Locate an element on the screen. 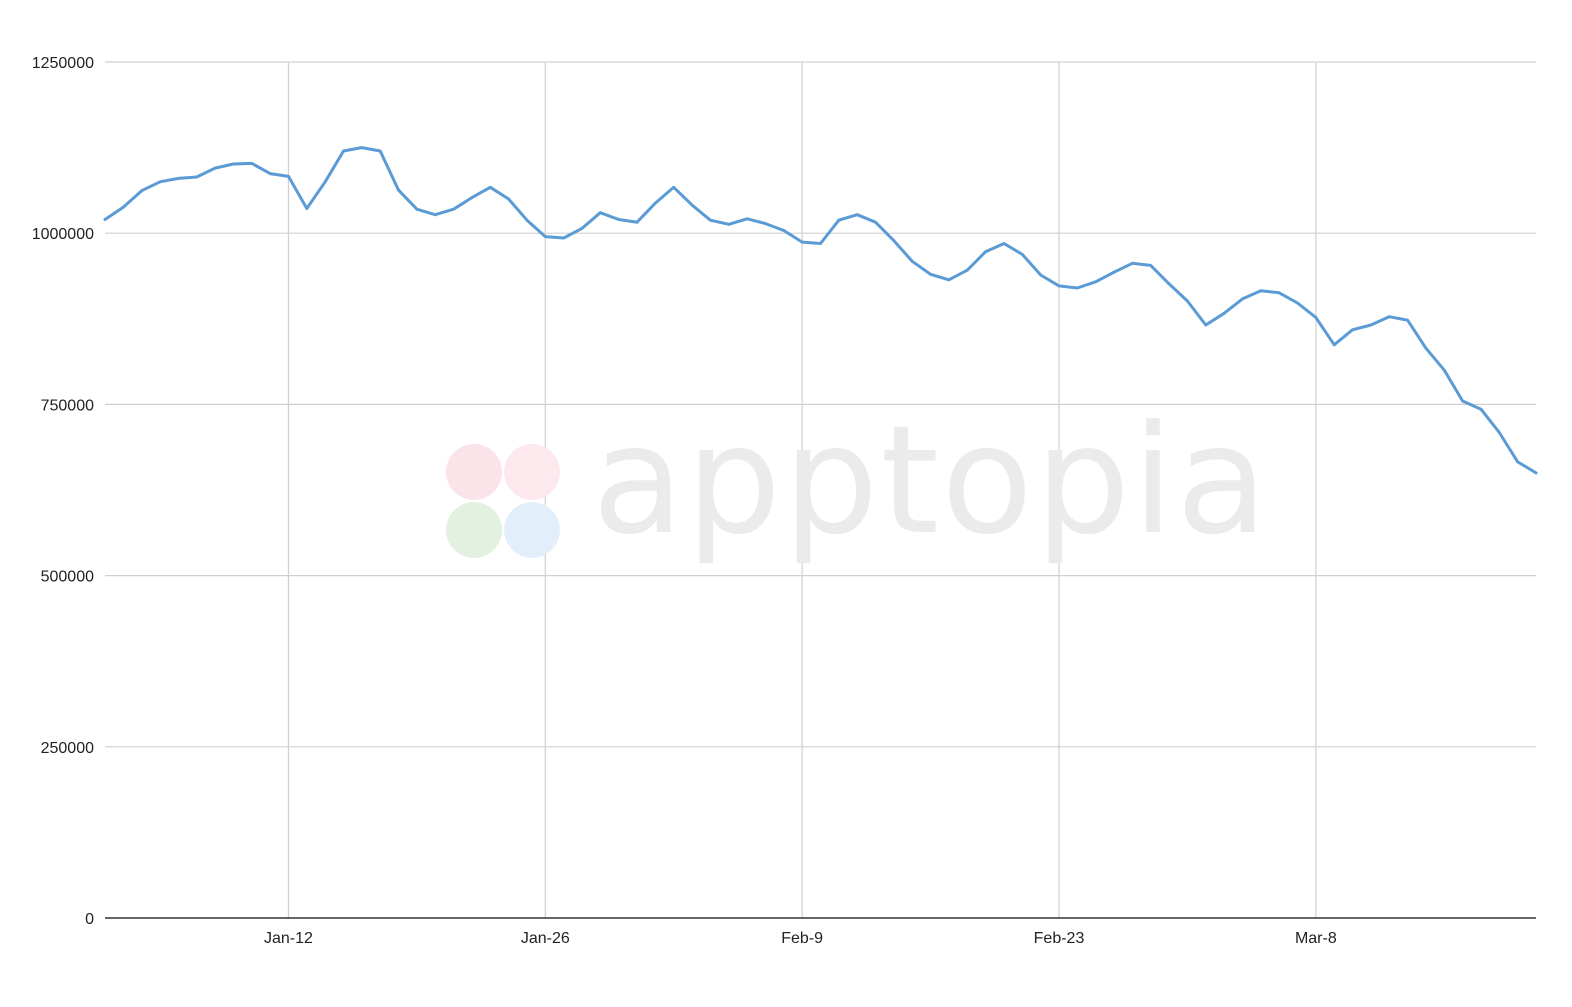 The height and width of the screenshot is (1007, 1572). x-tick-label: Mar-8 is located at coordinates (1316, 938).